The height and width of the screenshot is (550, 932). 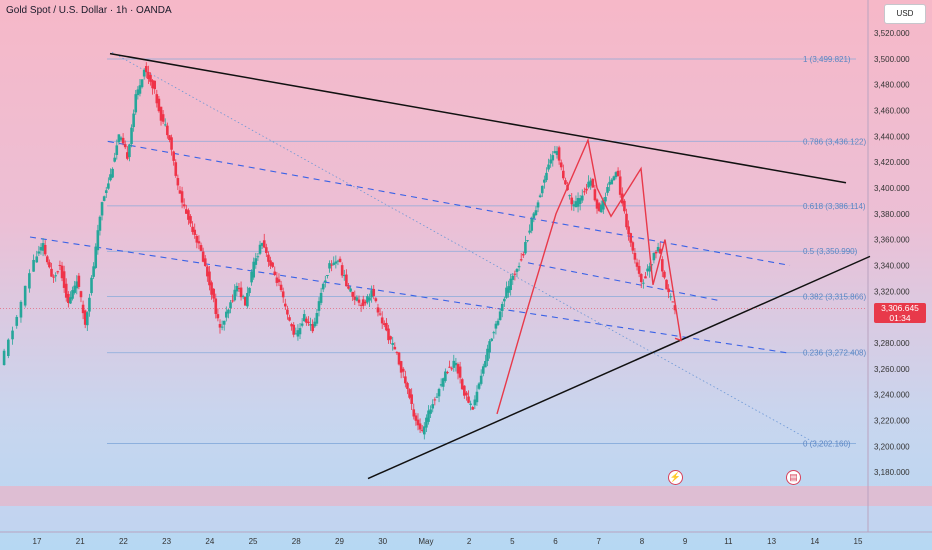 I want to click on x-tick-label: 22, so click(x=123, y=541).